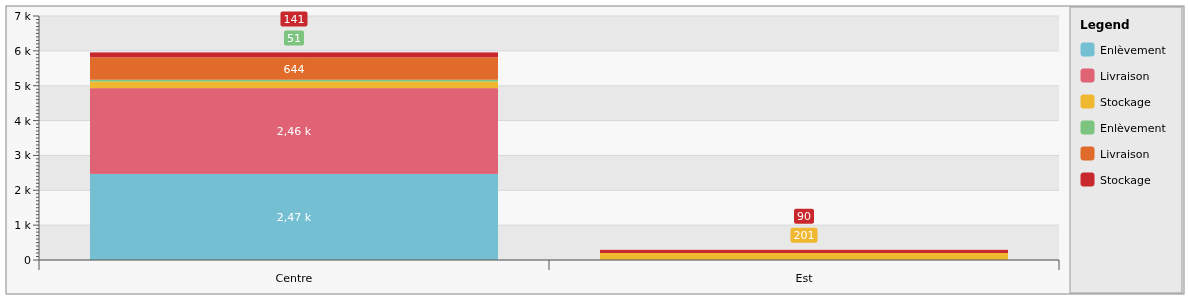 This screenshot has width=1188, height=301. I want to click on data-label: 644, so click(294, 69).